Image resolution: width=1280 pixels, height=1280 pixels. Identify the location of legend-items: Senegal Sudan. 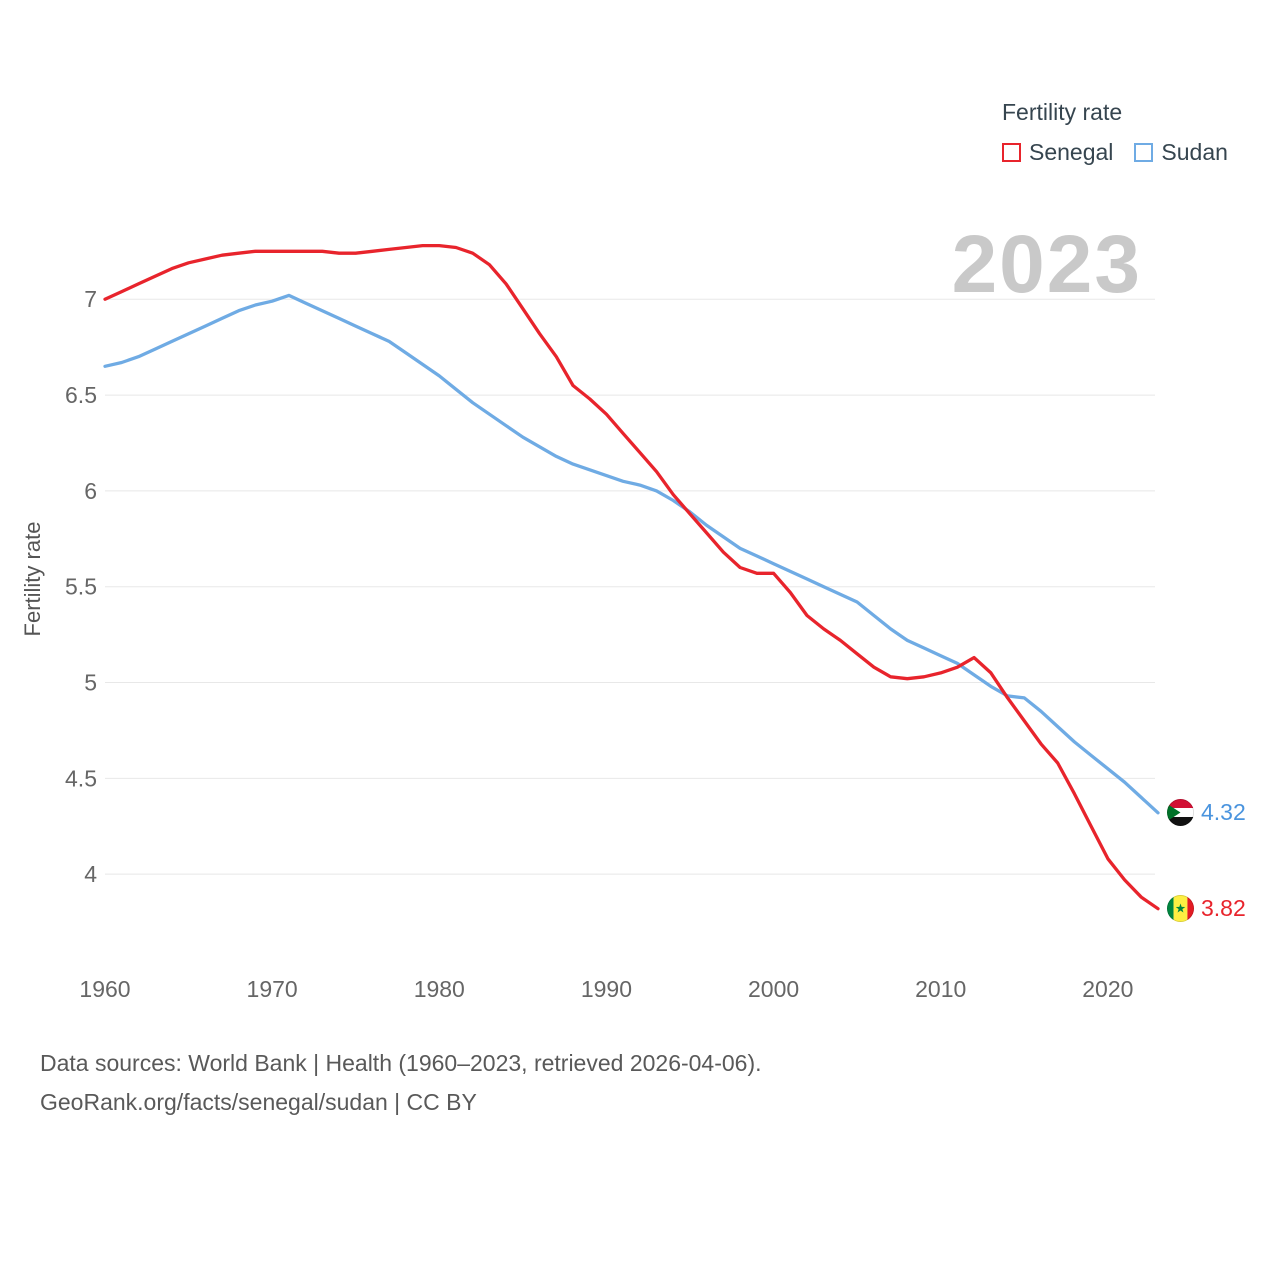
(1115, 152).